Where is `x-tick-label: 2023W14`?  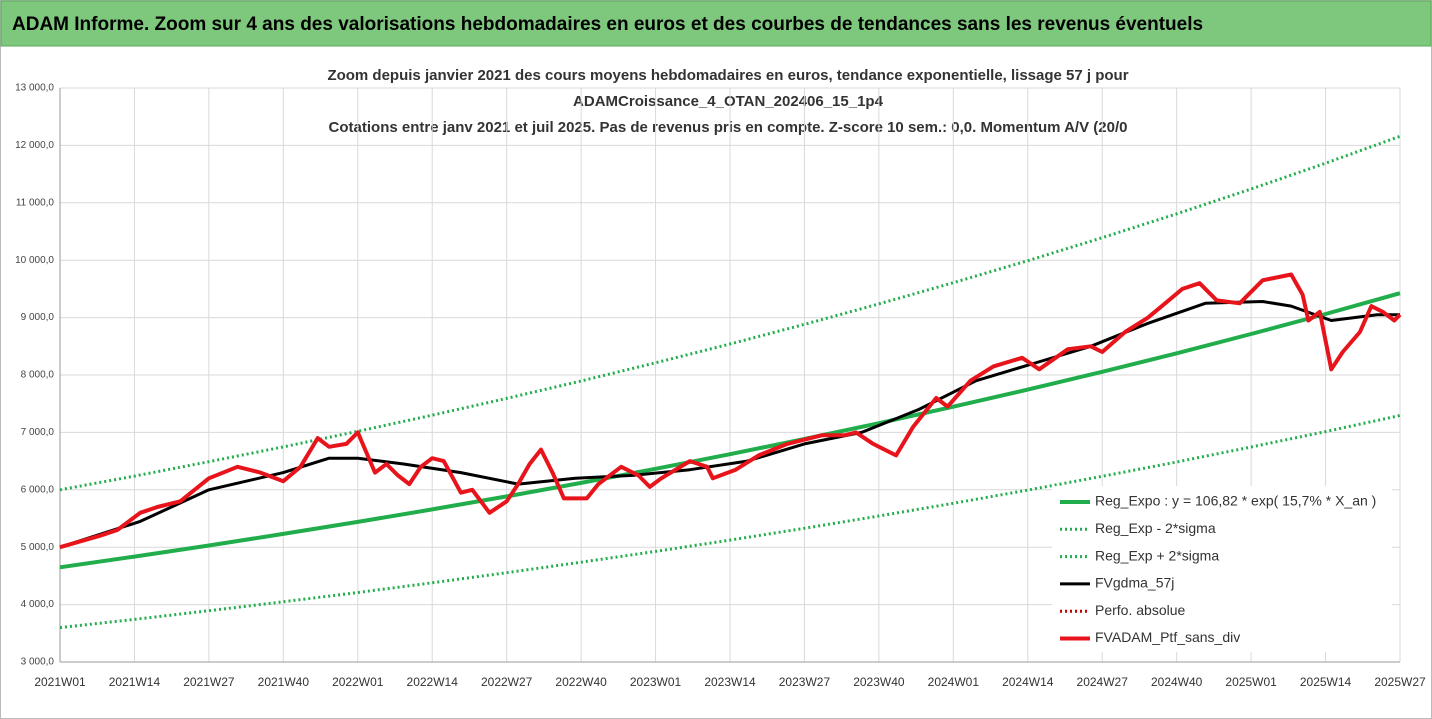
x-tick-label: 2023W14 is located at coordinates (730, 682).